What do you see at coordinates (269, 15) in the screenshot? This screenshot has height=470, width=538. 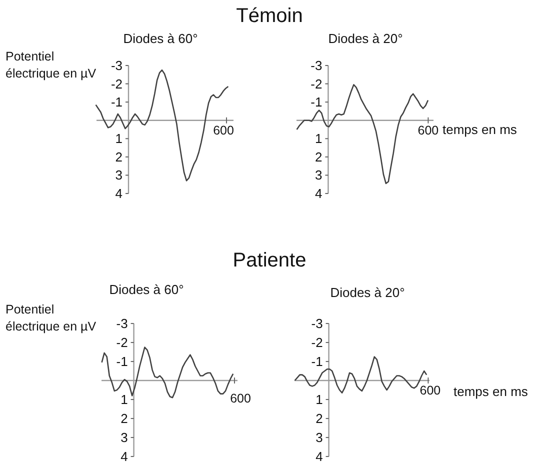 I see `chart-title: Témoin` at bounding box center [269, 15].